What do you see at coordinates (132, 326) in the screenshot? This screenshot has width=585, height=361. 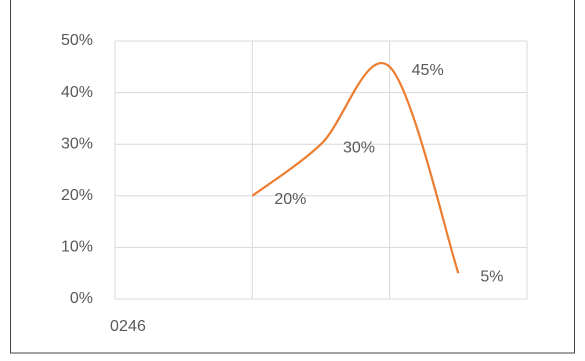 I see `x-tick-label: 4` at bounding box center [132, 326].